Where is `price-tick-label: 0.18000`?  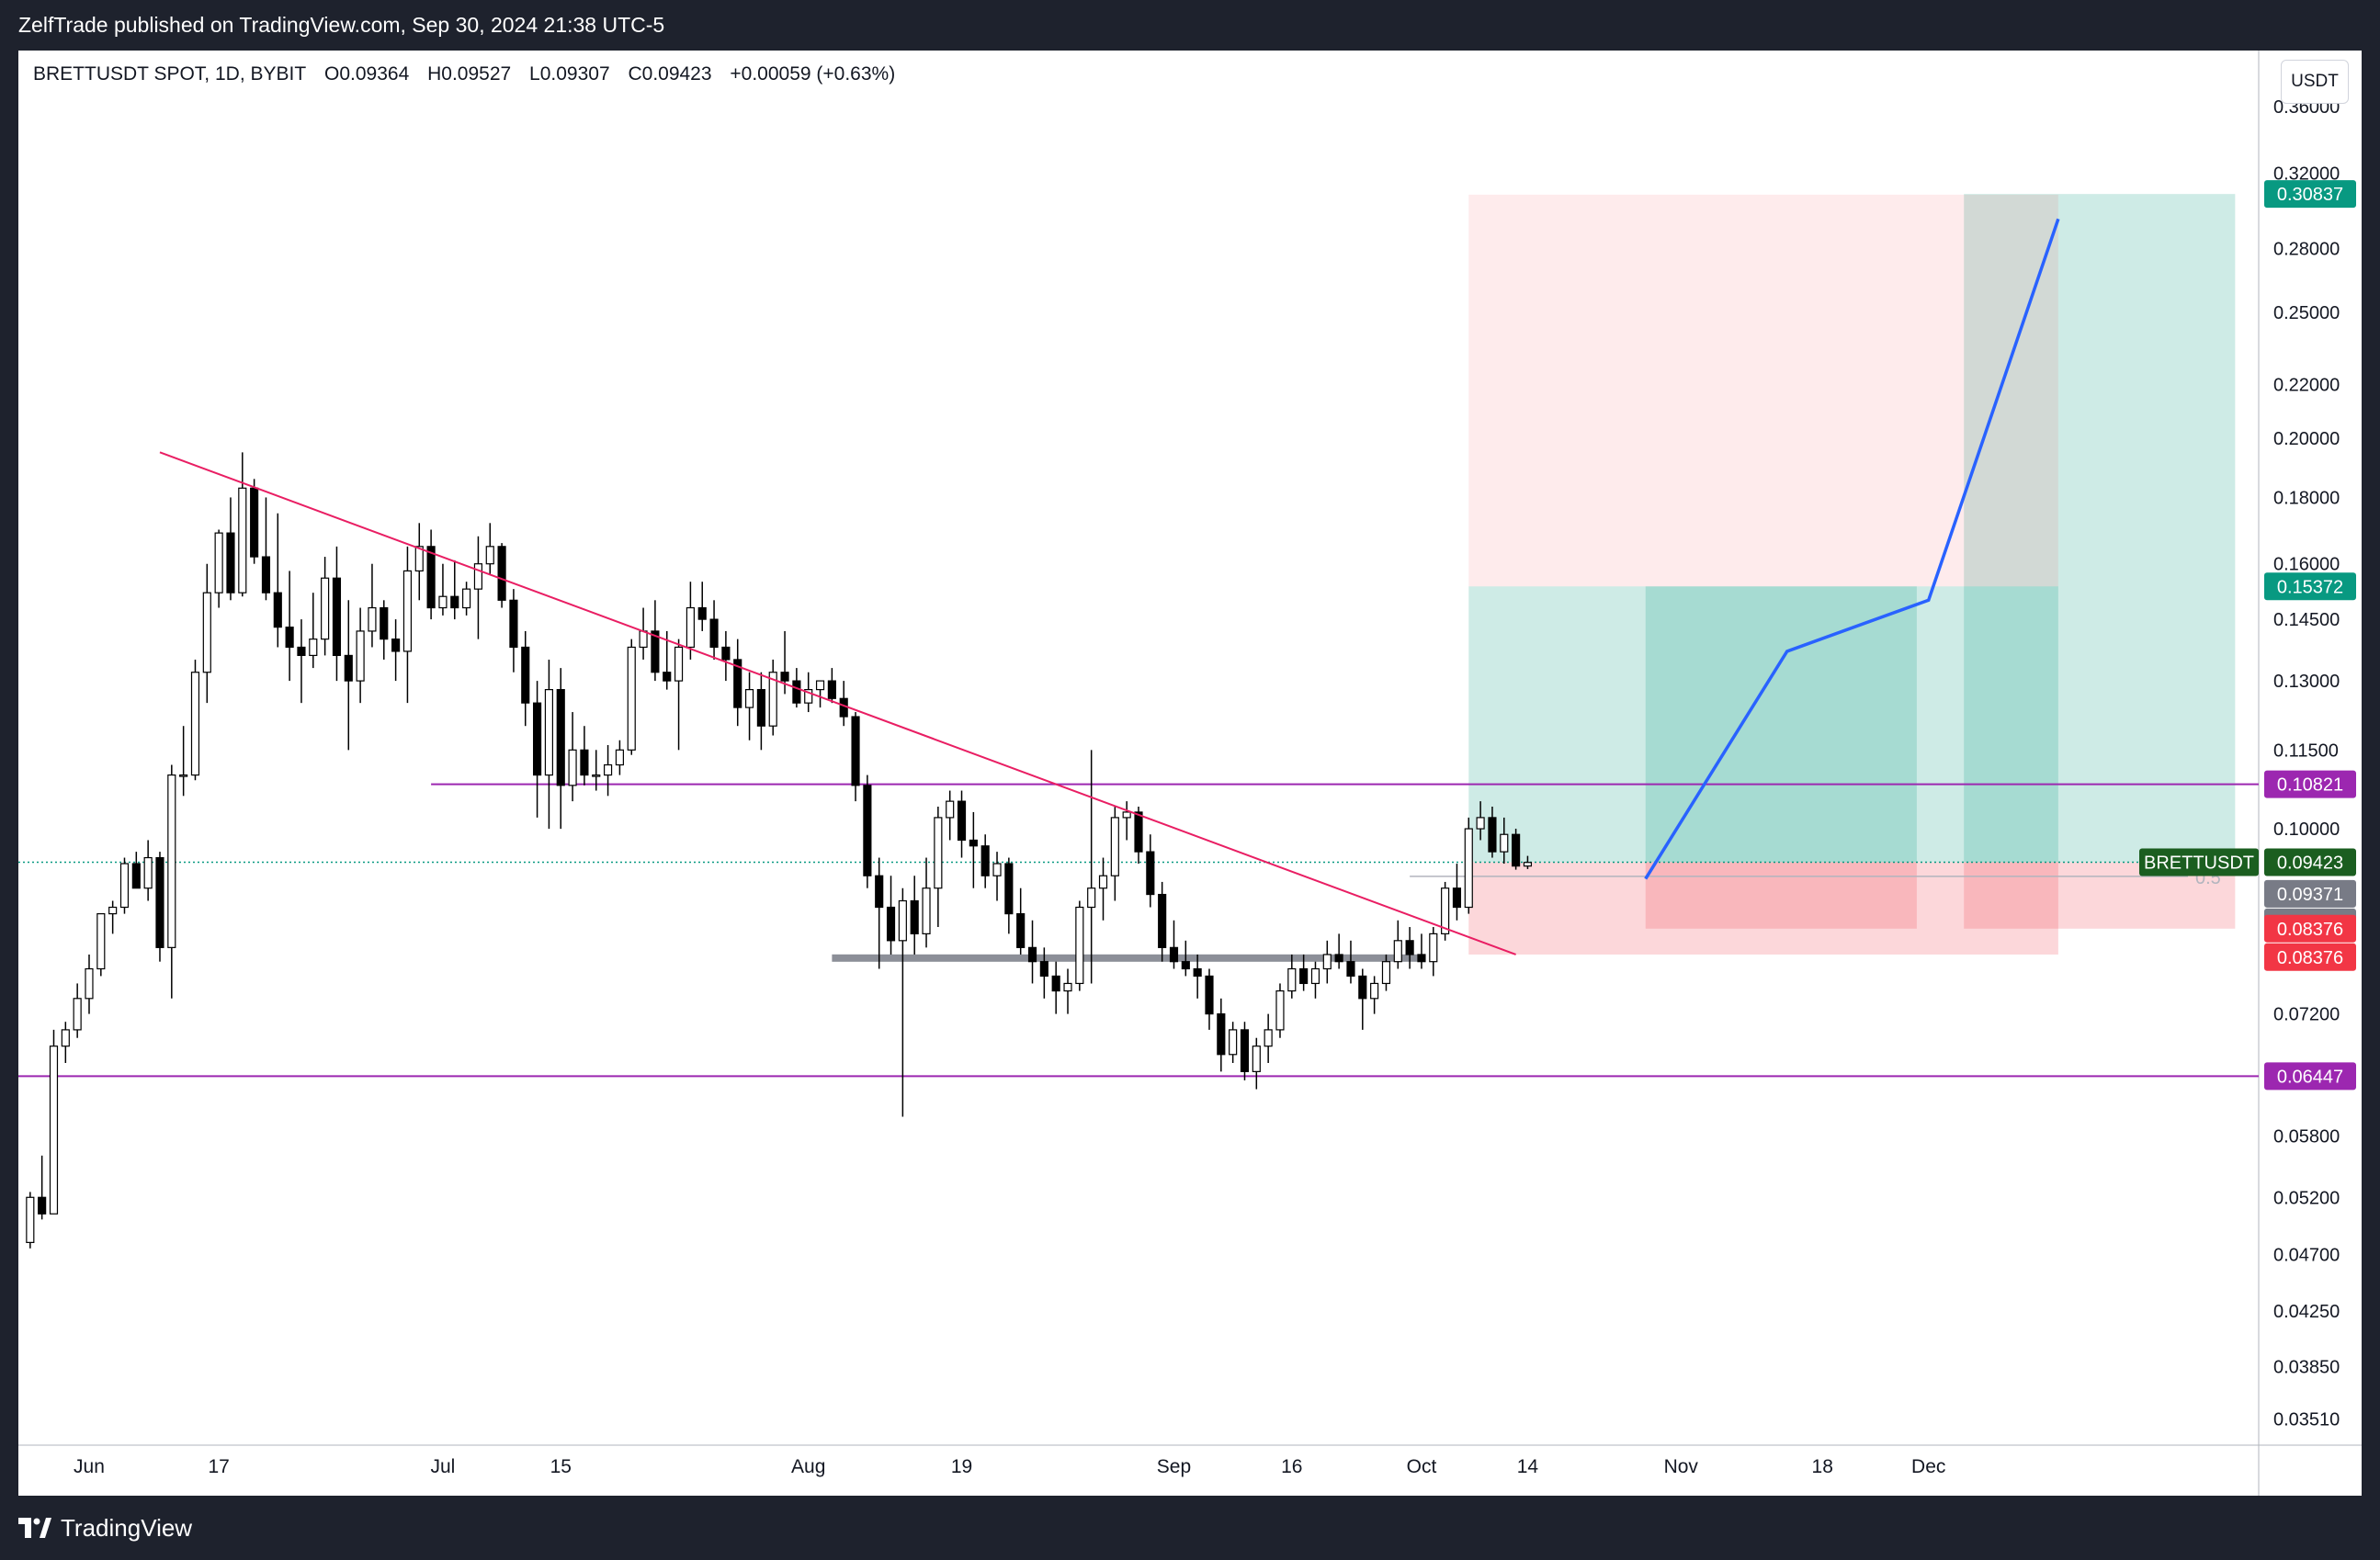 price-tick-label: 0.18000 is located at coordinates (2306, 498).